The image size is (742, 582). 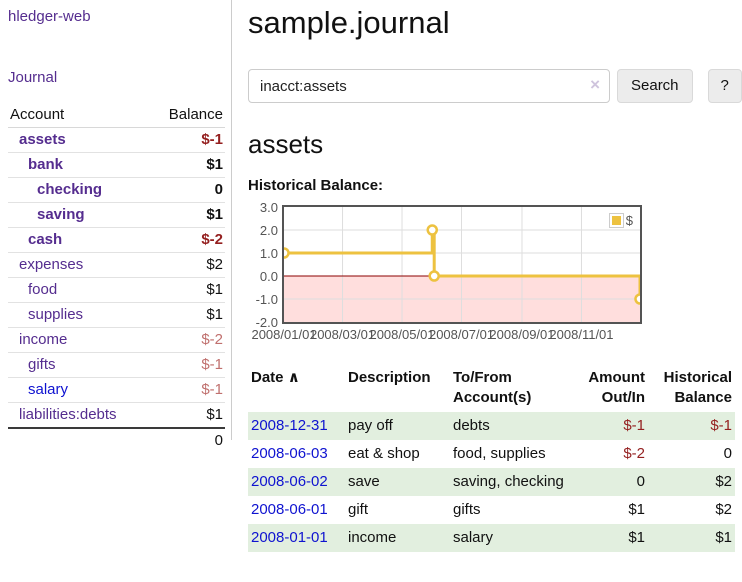 I want to click on account-link-liabilities-debts: liabilities:debts, so click(x=68, y=414).